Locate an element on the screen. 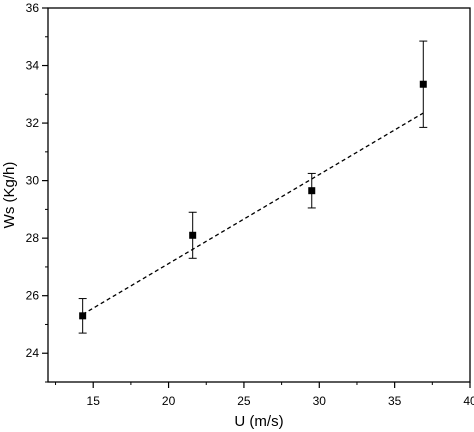 The image size is (474, 432). y-tick-label: 36 is located at coordinates (33, 8).